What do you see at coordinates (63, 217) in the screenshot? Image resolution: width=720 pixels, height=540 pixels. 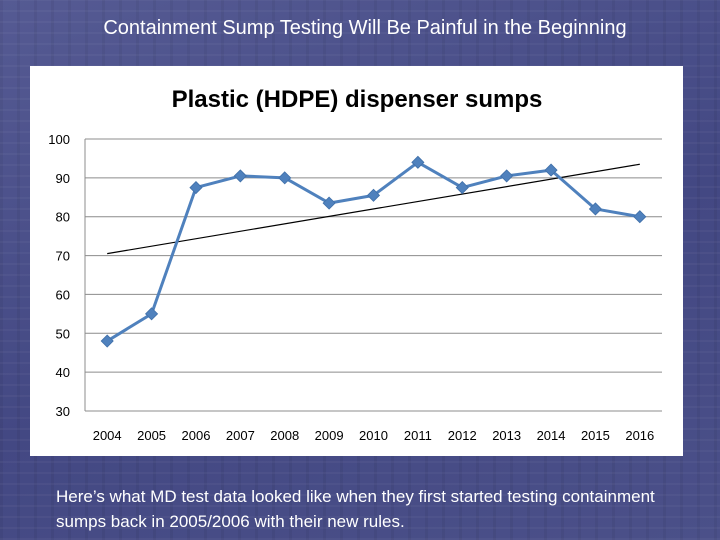 I see `y-tick-label: 80` at bounding box center [63, 217].